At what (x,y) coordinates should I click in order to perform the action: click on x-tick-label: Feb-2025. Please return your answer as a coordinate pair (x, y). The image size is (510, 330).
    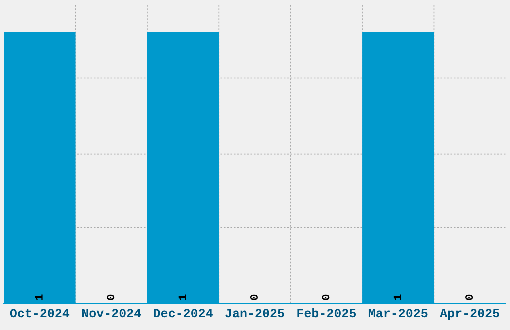
    Looking at the image, I should click on (327, 313).